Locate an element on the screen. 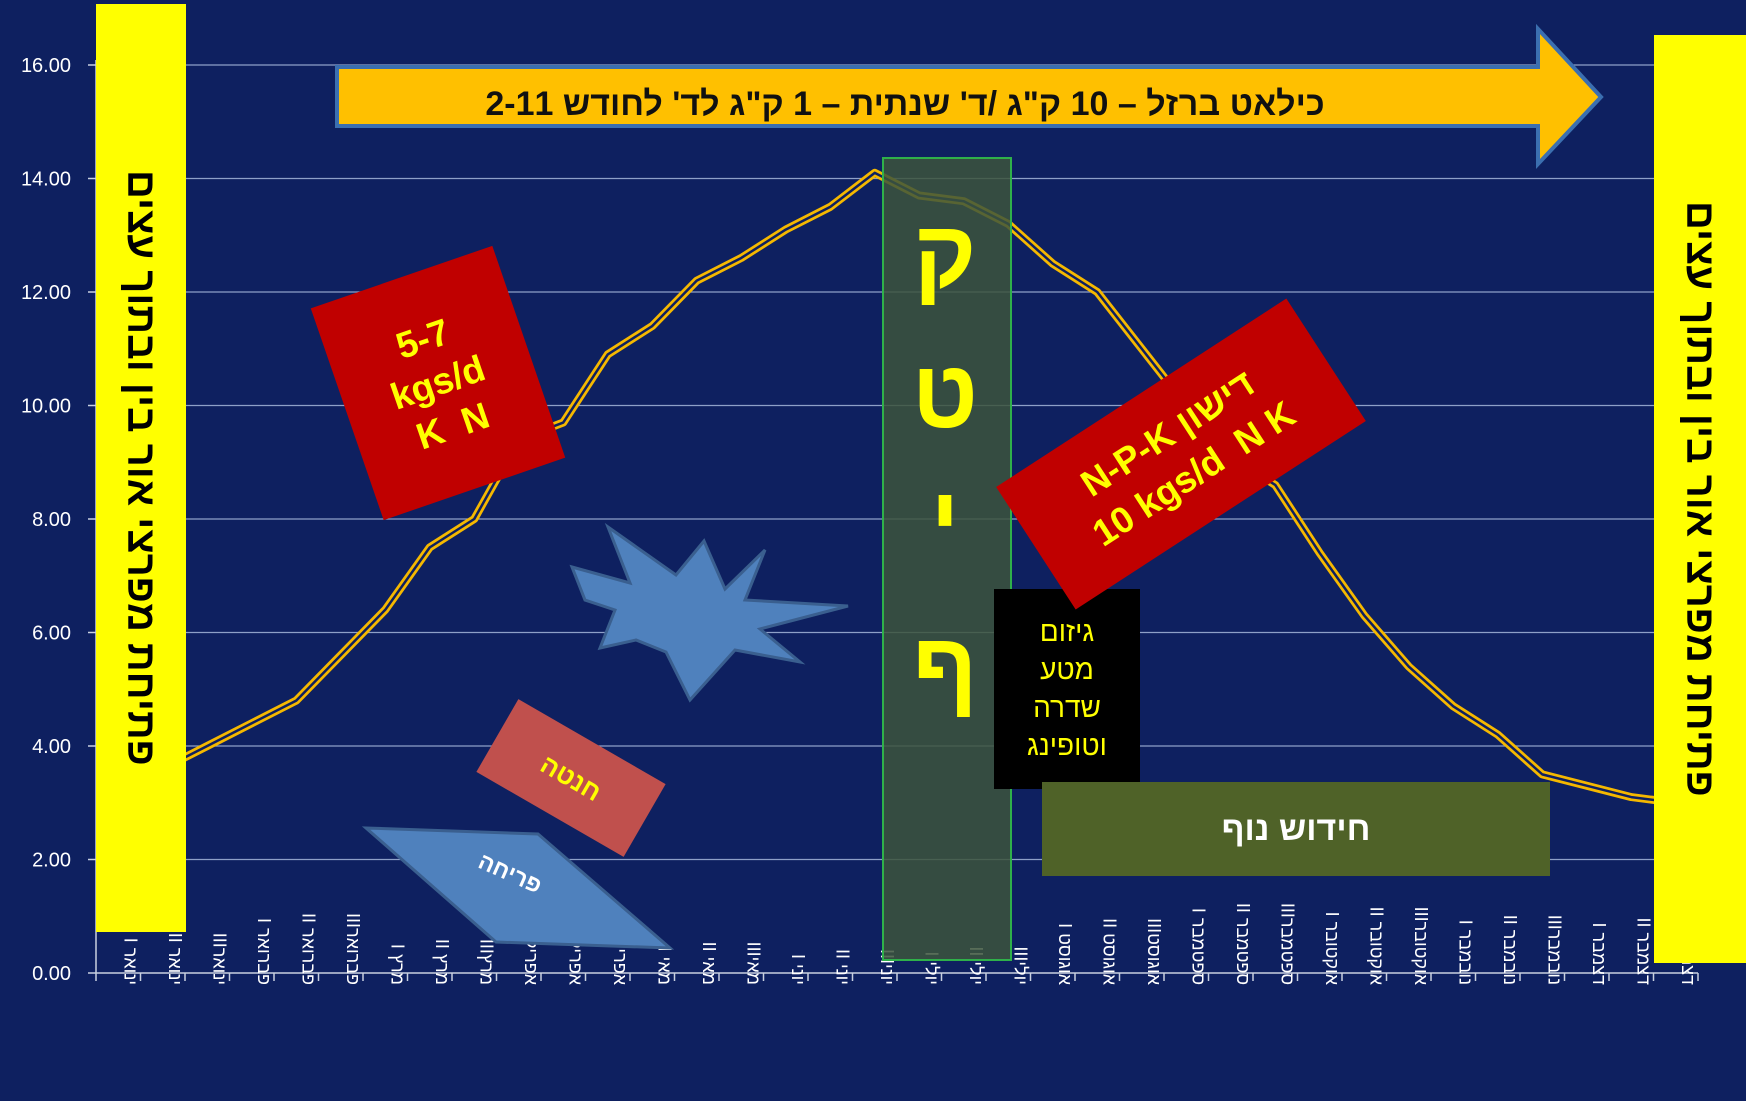 This screenshot has width=1746, height=1101. x-tick-label: אוגוסט I is located at coordinates (1065, 954).